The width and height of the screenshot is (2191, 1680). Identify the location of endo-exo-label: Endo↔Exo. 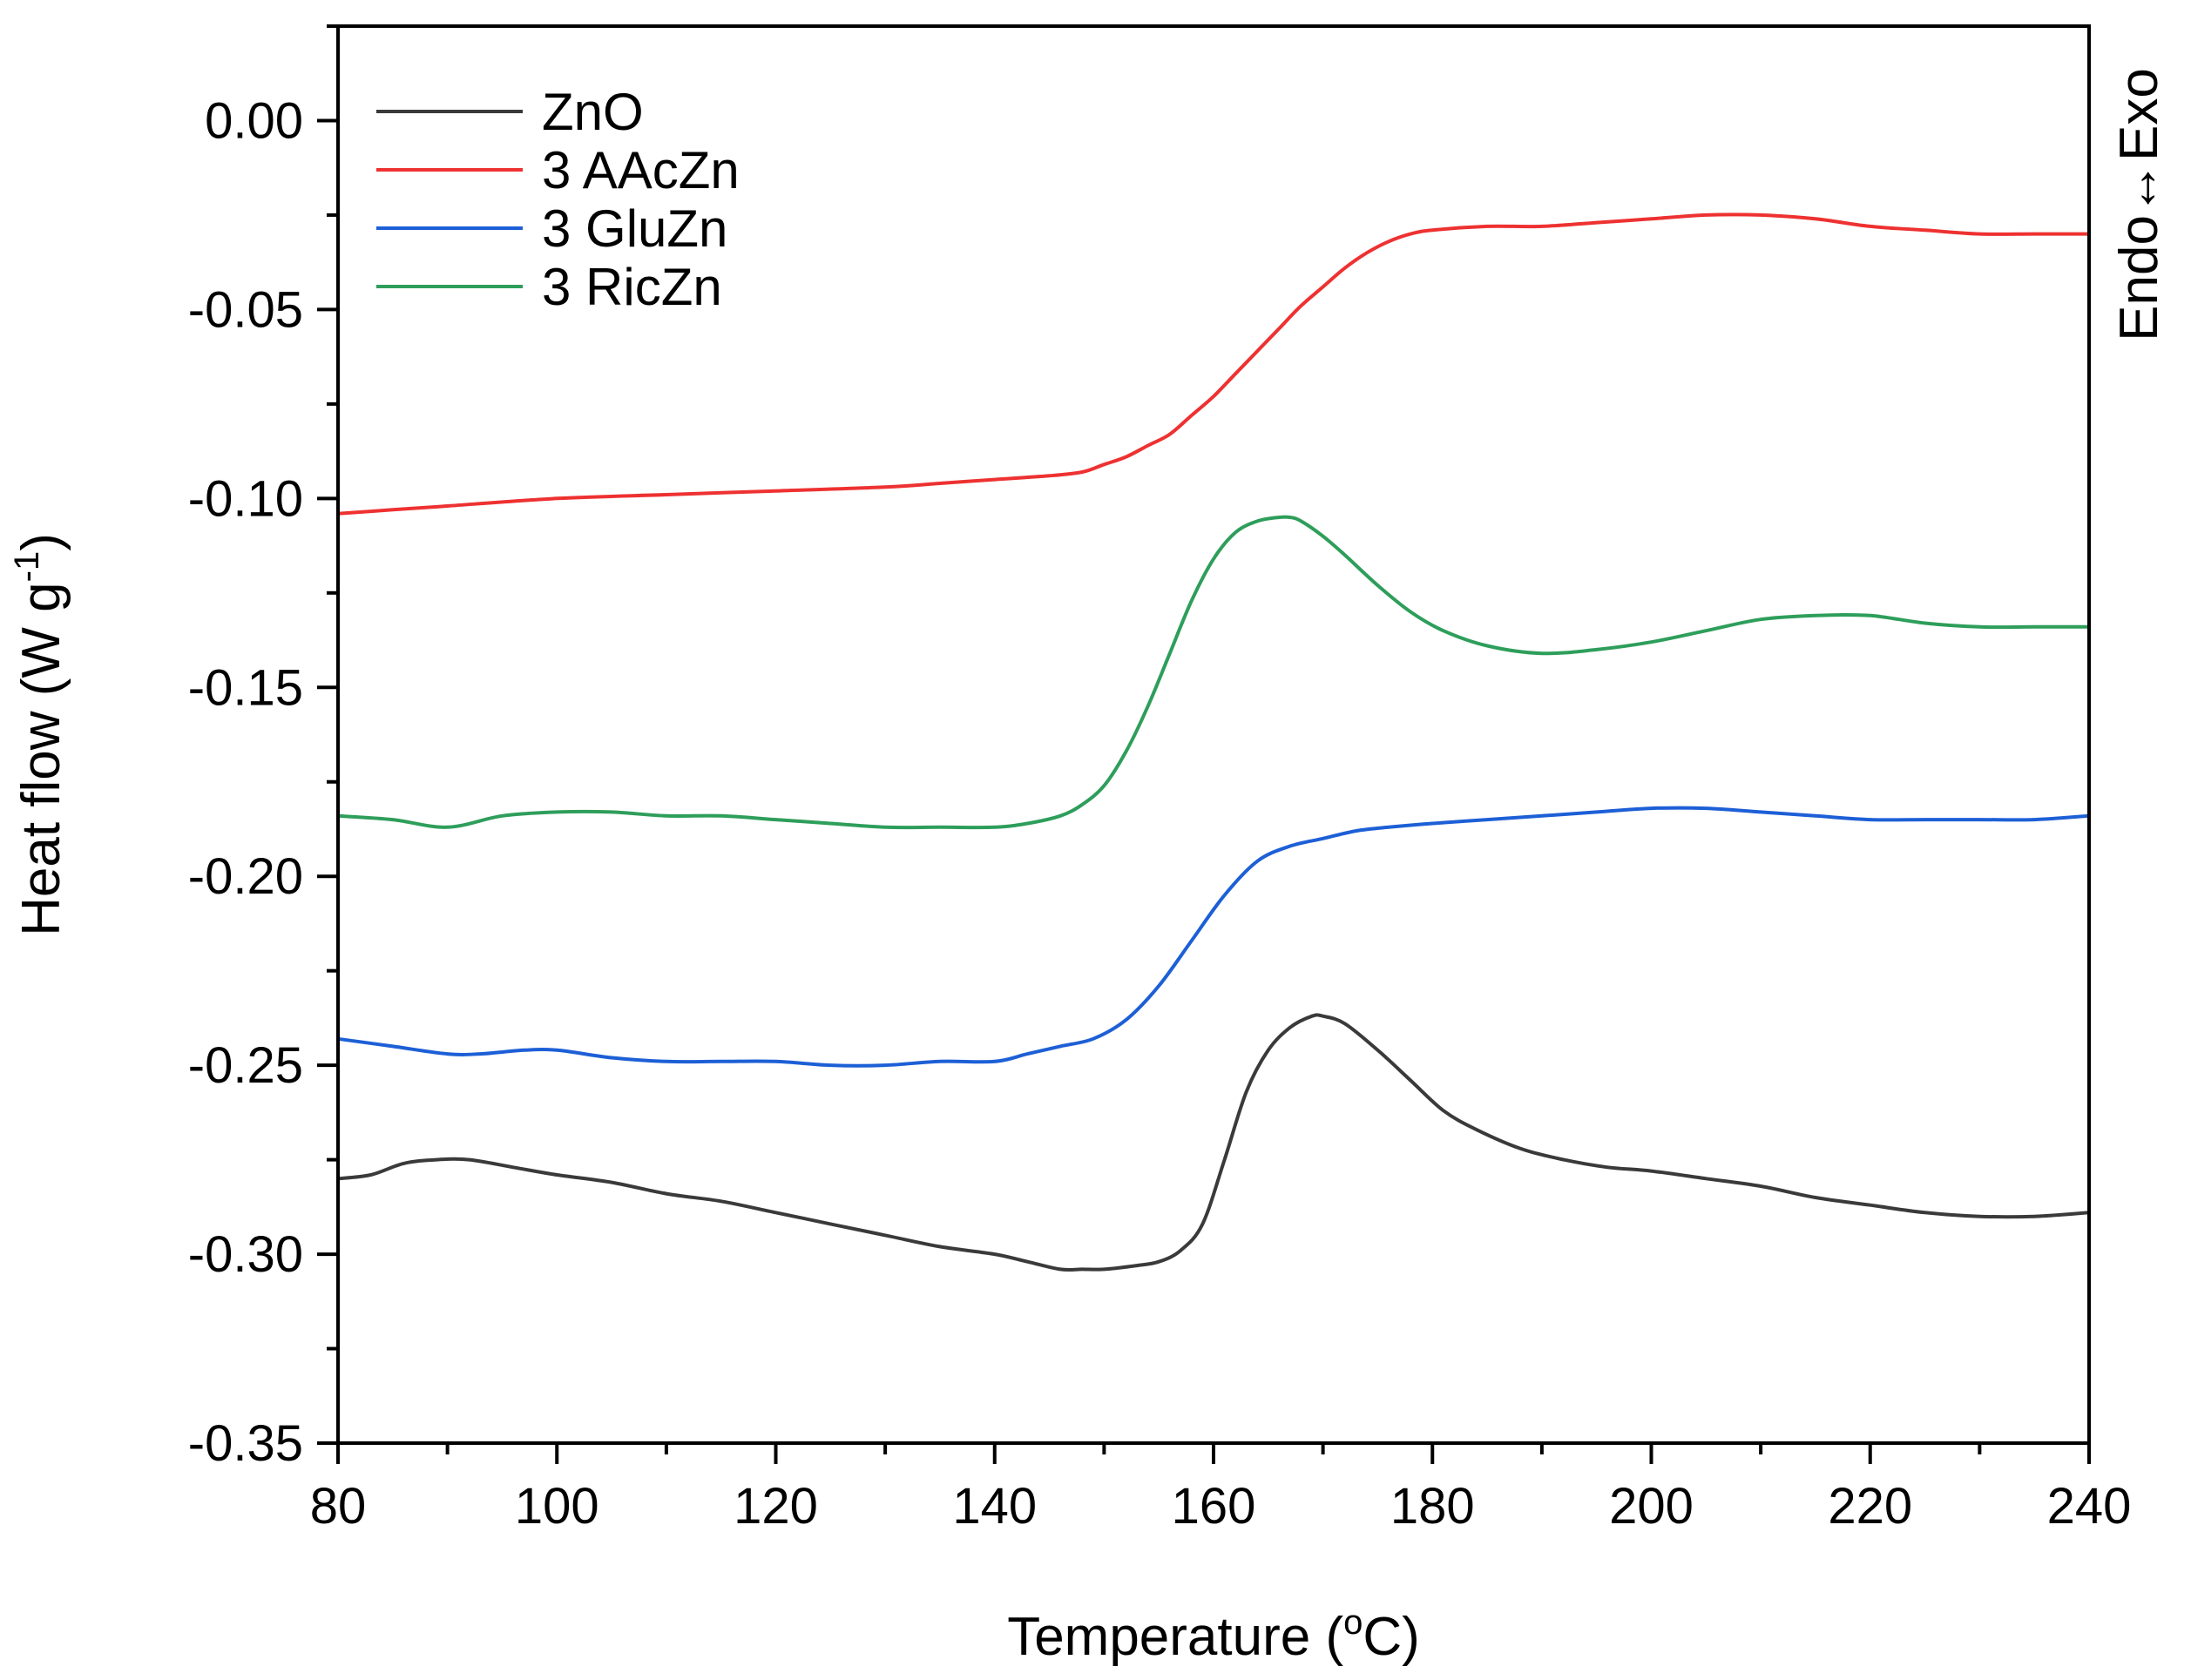
(2139, 204).